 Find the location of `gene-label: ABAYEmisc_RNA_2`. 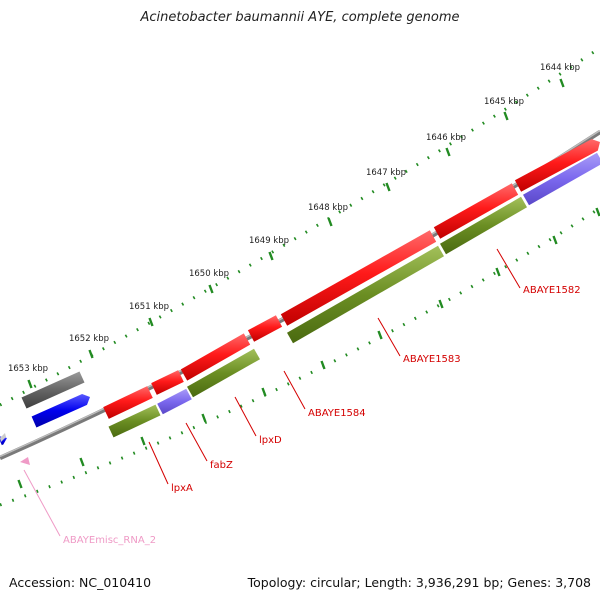

gene-label: ABAYEmisc_RNA_2 is located at coordinates (109, 540).